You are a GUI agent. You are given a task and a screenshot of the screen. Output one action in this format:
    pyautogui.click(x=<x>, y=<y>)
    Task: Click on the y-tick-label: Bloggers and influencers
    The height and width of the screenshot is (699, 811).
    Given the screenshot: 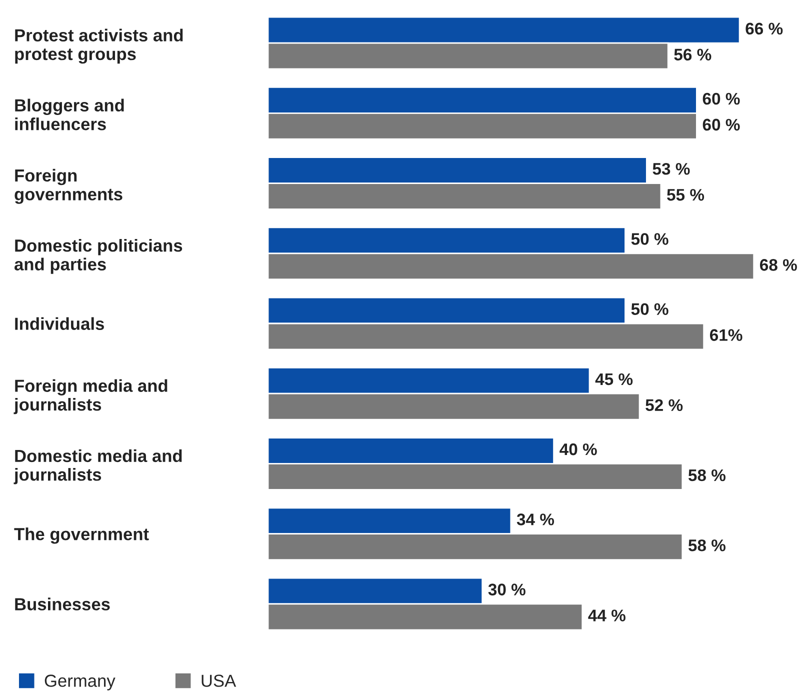 What is the action you would take?
    pyautogui.click(x=69, y=114)
    